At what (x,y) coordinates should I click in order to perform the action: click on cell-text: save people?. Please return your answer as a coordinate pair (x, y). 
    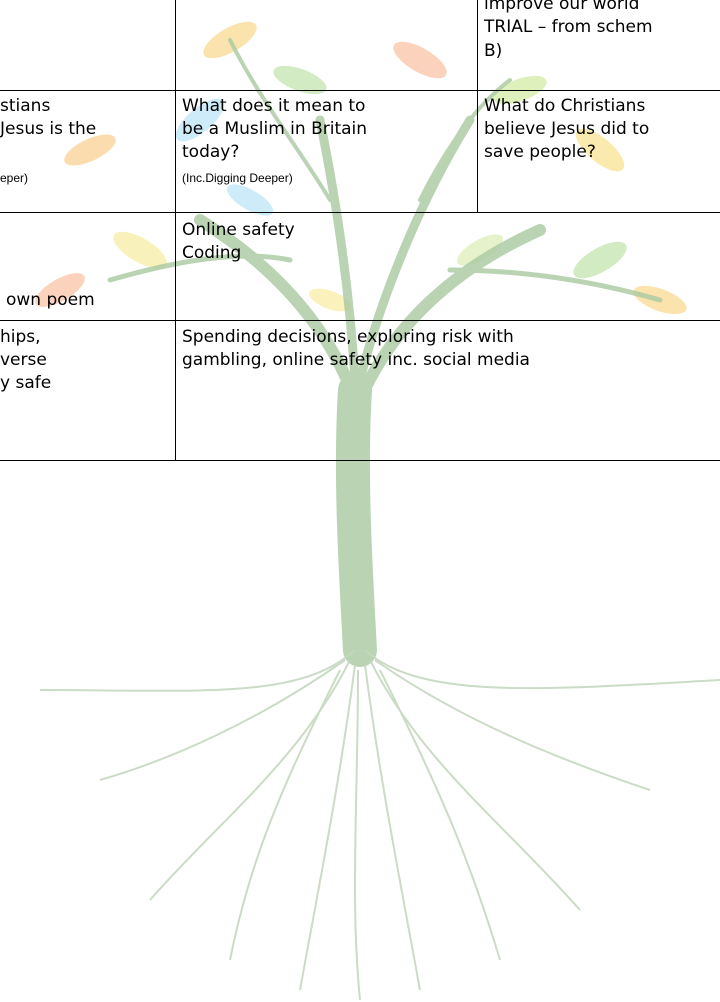
    Looking at the image, I should click on (540, 152).